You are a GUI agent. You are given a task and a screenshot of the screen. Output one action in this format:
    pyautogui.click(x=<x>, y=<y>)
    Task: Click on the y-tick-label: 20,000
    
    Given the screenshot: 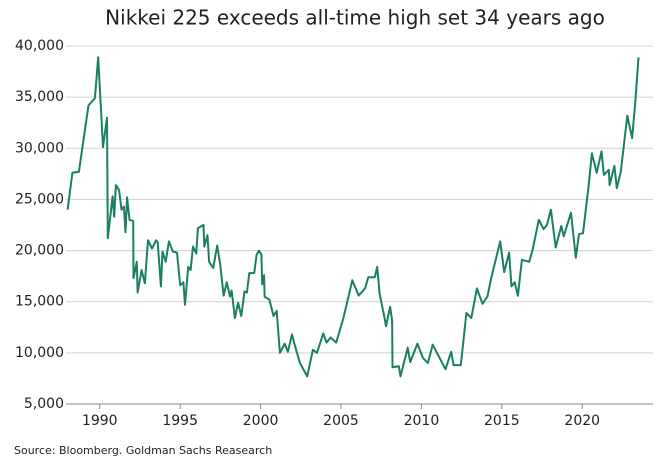 What is the action you would take?
    pyautogui.click(x=39, y=251)
    